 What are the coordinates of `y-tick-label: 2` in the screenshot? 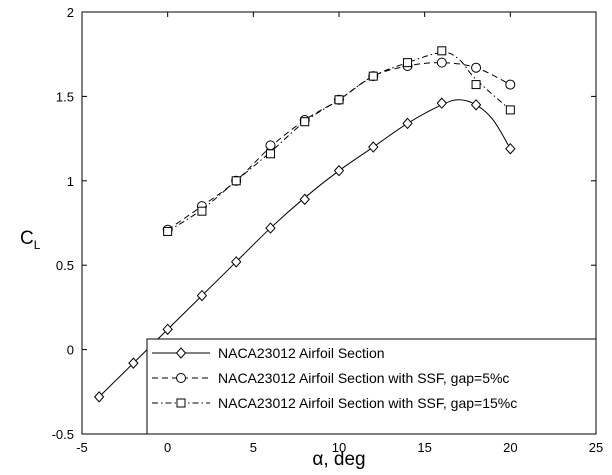 It's located at (70, 12).